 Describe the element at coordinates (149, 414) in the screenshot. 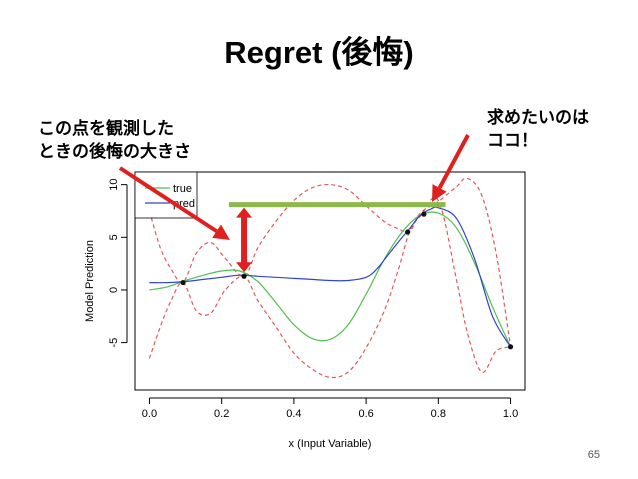

I see `x-tick-label: 0.0` at that location.